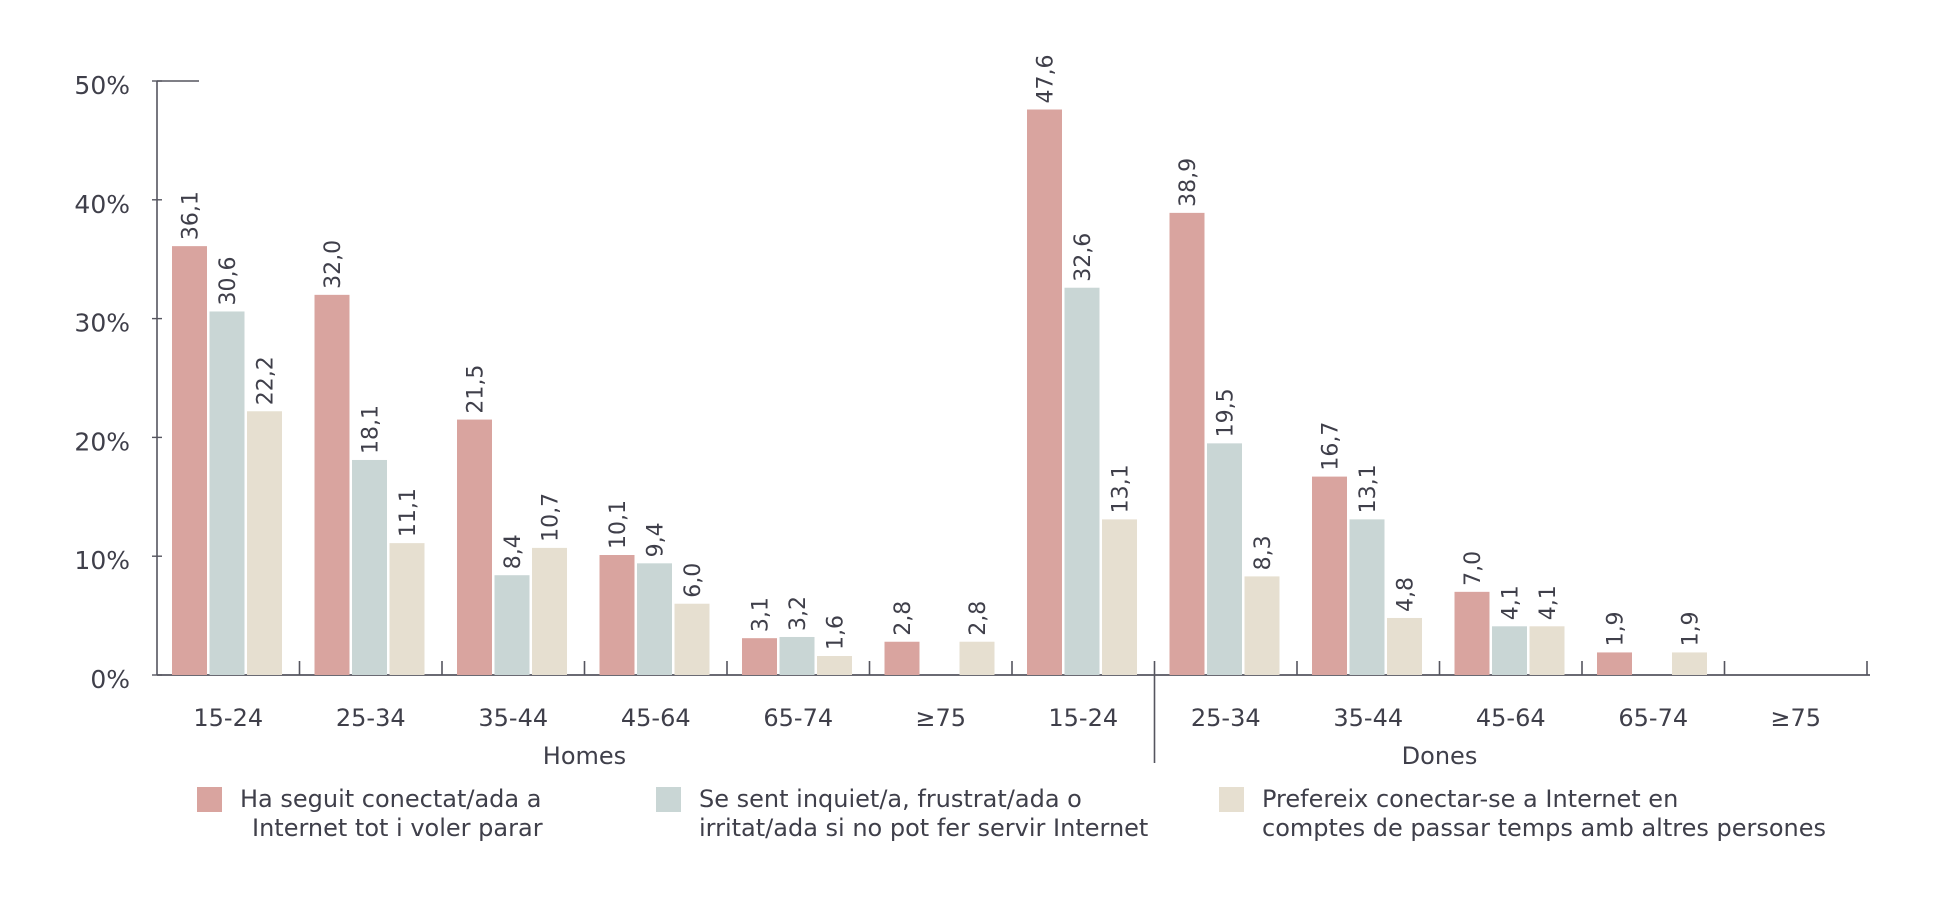 This screenshot has height=914, width=1950. What do you see at coordinates (476, 389) in the screenshot?
I see `data-label: 21,5` at bounding box center [476, 389].